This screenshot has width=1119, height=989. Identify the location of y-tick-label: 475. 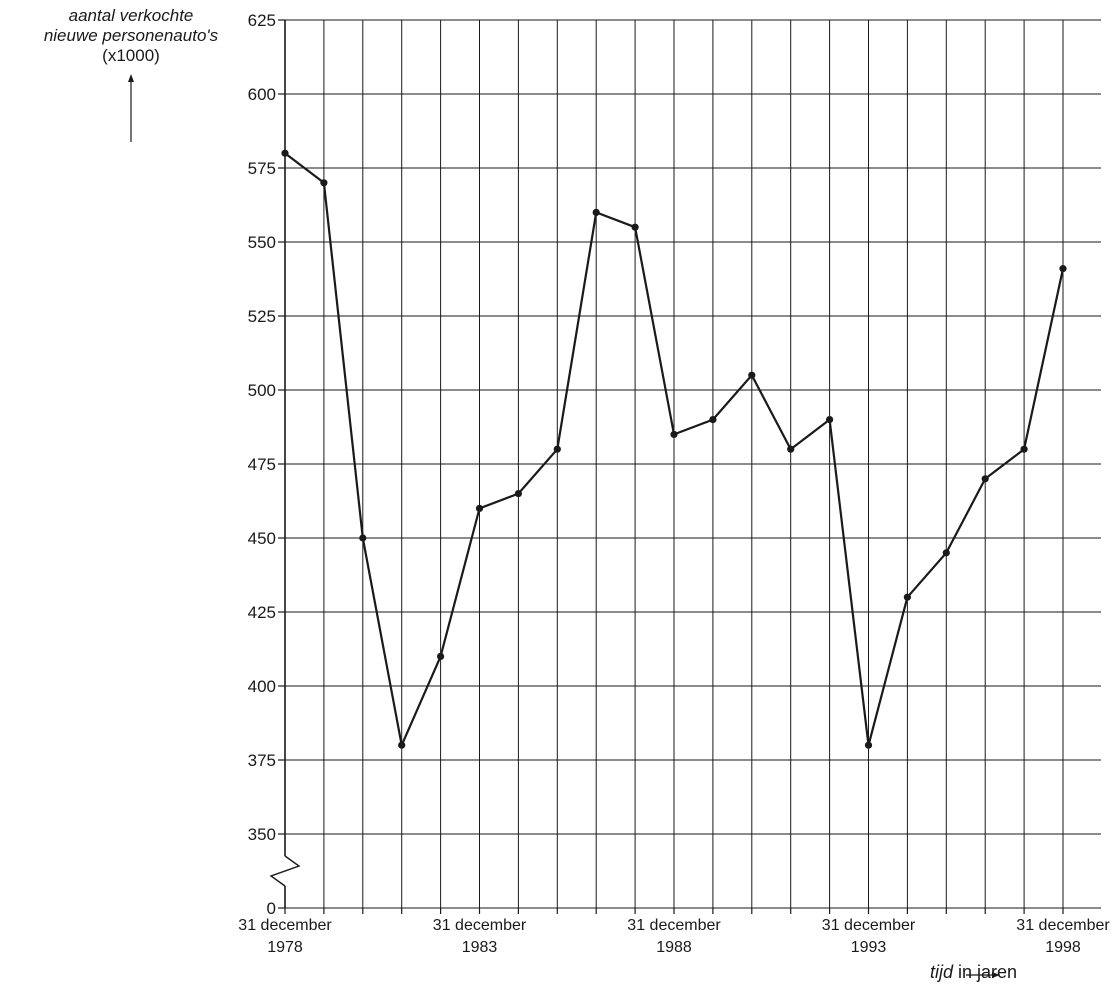
(262, 464).